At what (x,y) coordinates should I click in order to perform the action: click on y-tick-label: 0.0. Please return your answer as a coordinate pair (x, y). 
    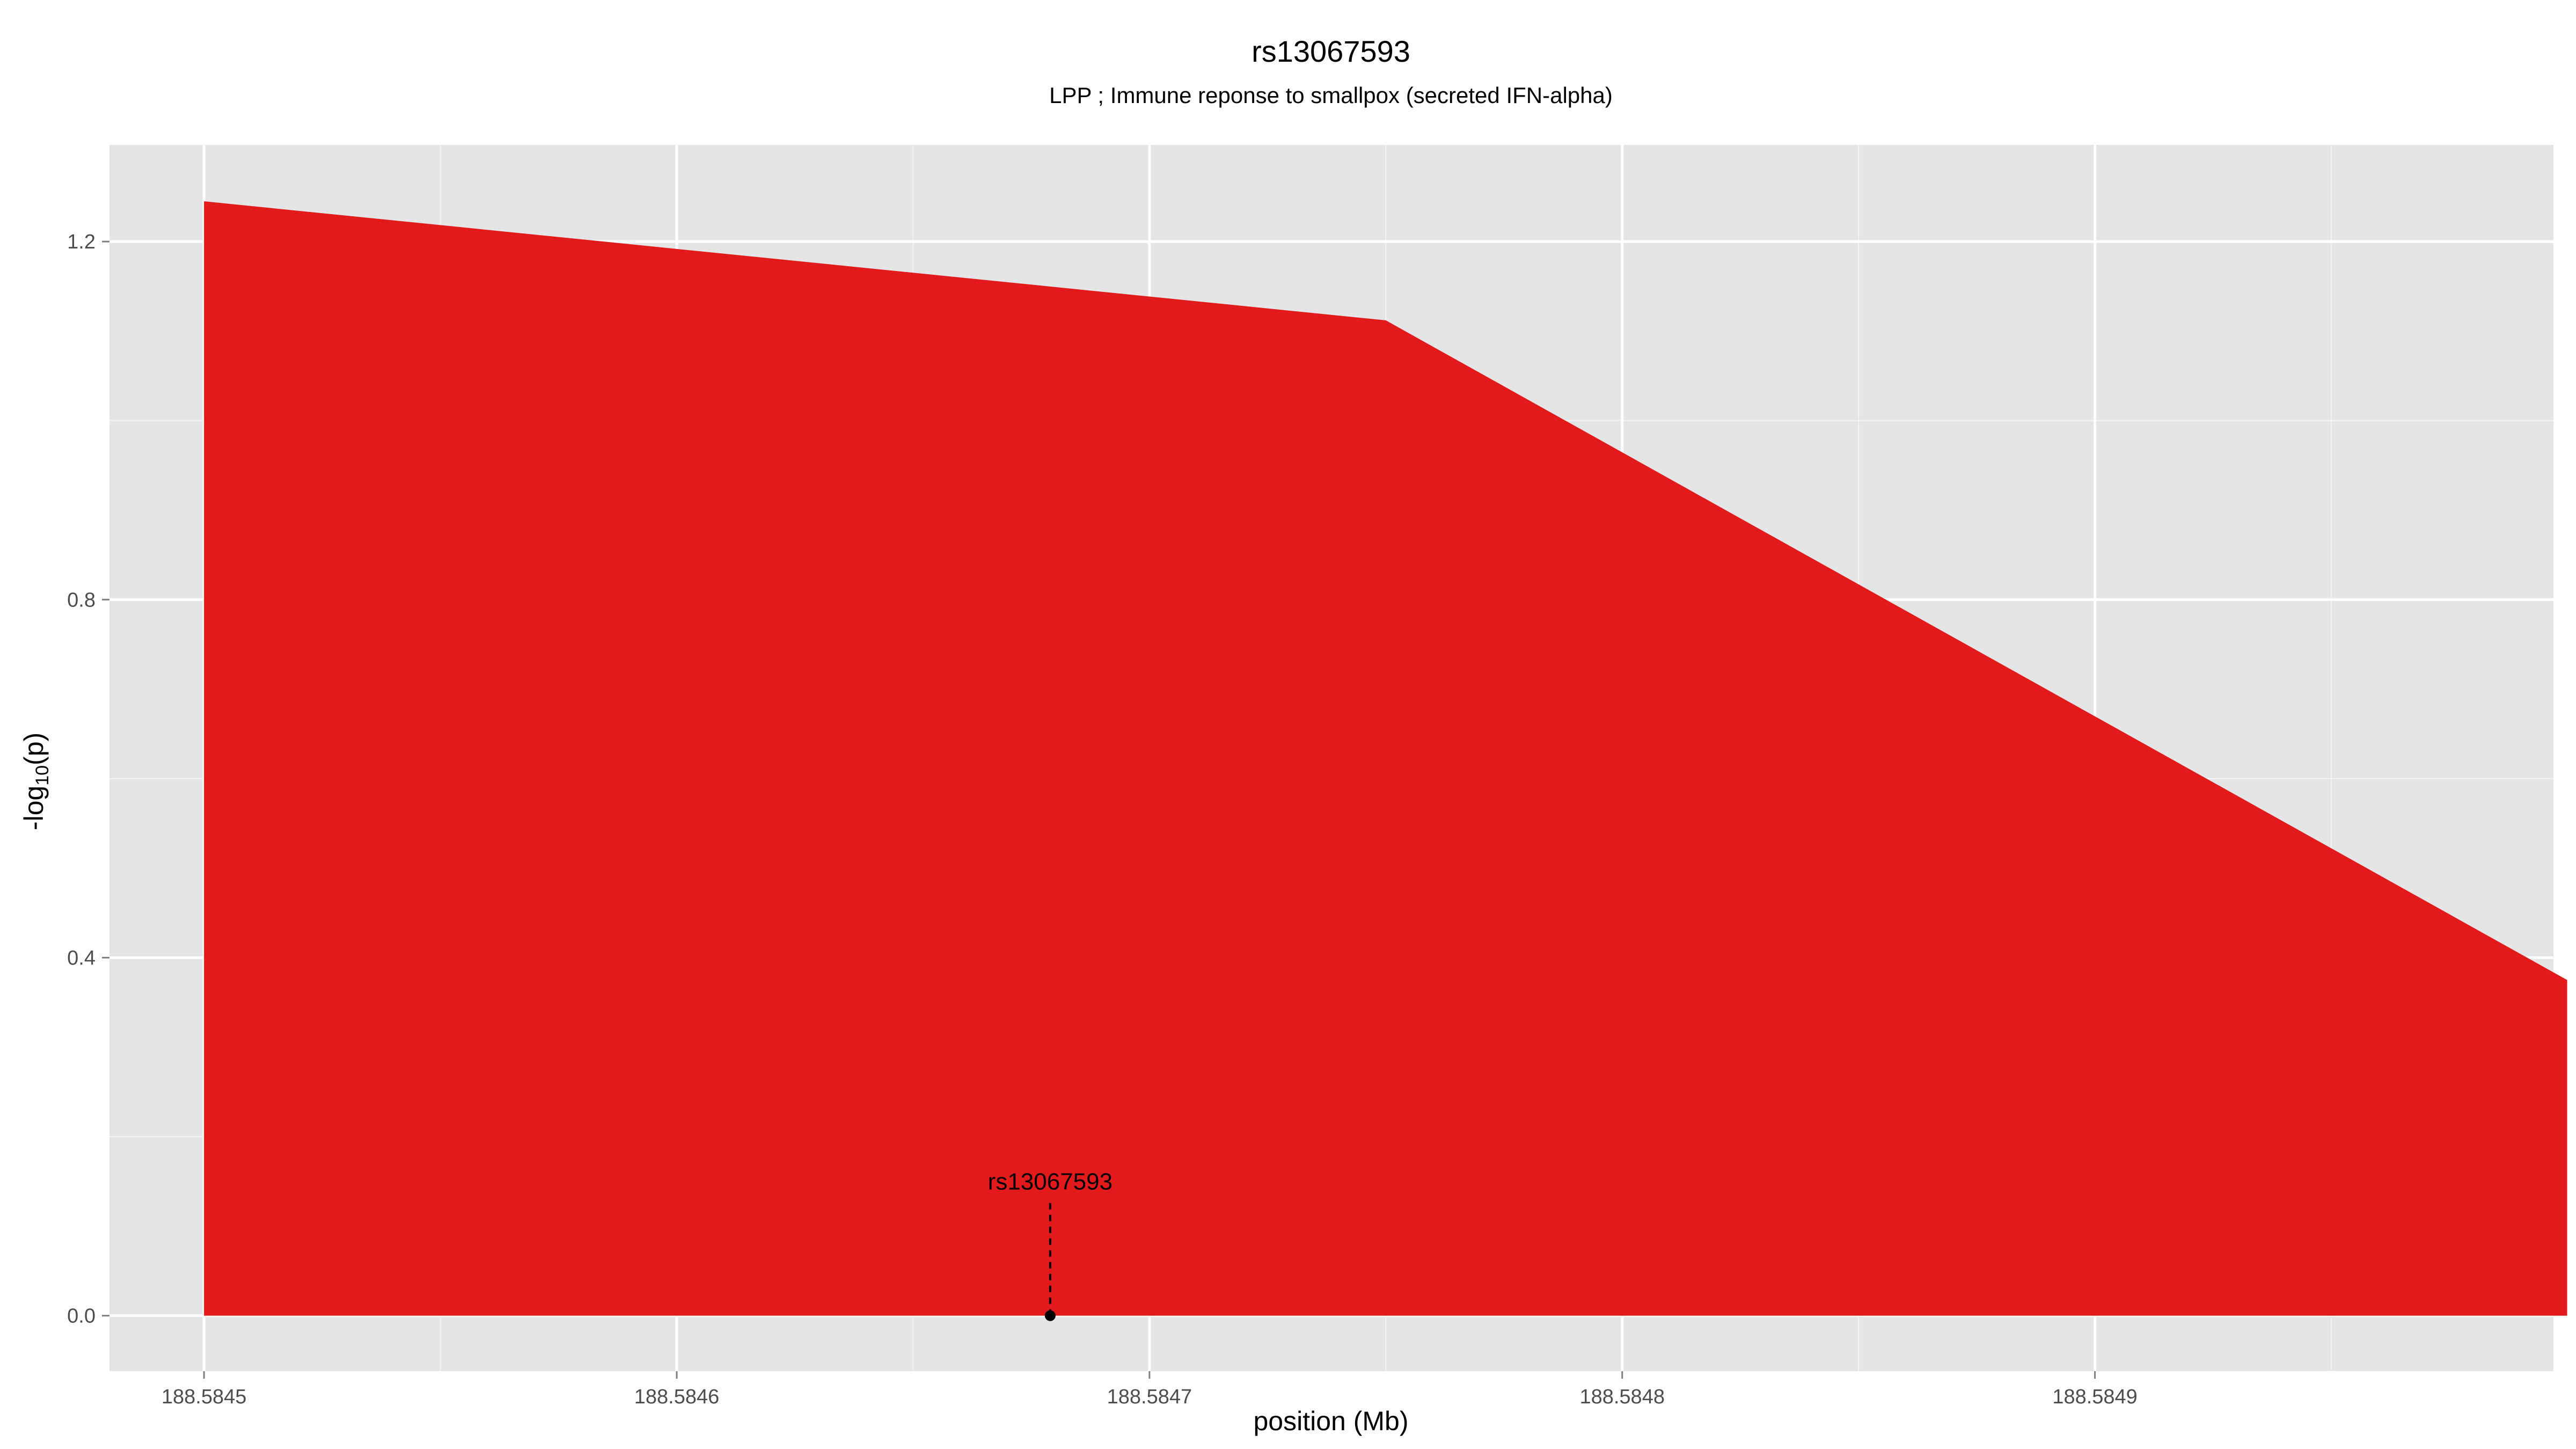
    Looking at the image, I should click on (81, 1316).